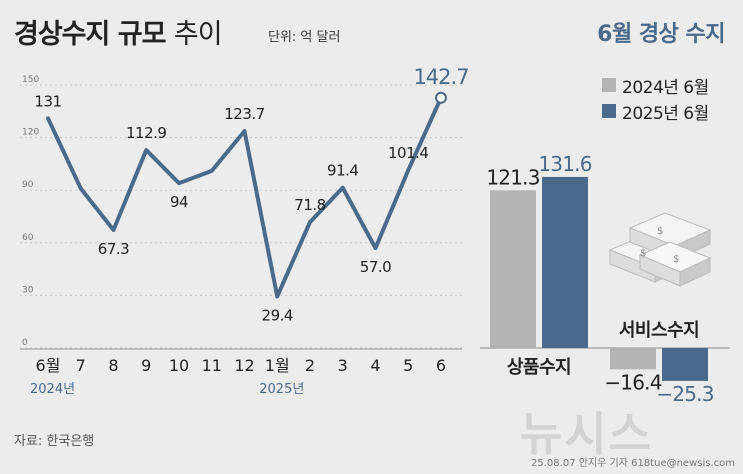  I want to click on bar-category-label: 상품수지, so click(539, 367).